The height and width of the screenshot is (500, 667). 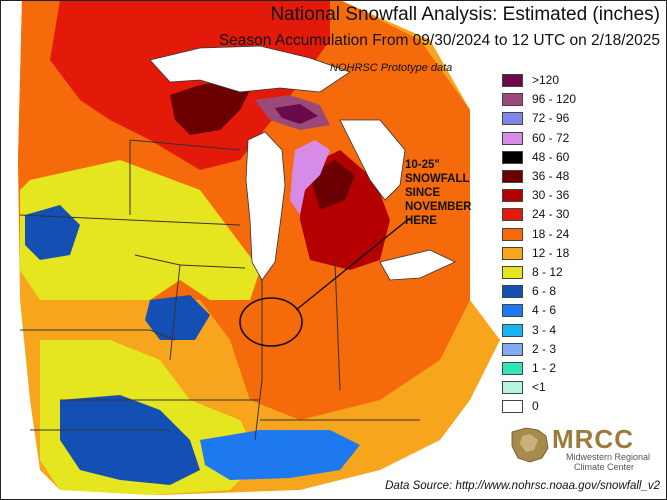 I want to click on zone-24-30-north, so click(x=190, y=85).